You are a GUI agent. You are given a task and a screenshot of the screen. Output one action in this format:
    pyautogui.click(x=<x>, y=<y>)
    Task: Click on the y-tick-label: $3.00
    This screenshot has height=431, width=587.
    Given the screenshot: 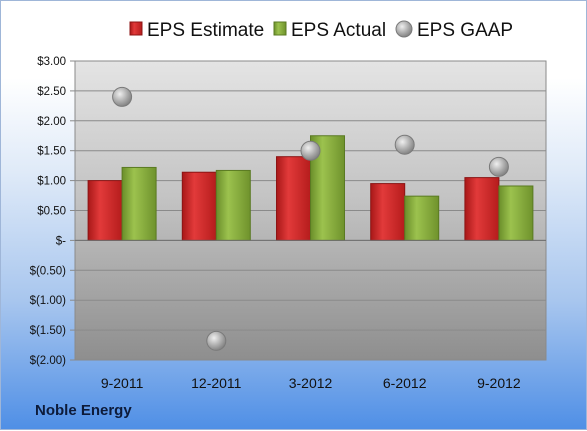 What is the action you would take?
    pyautogui.click(x=51, y=62)
    